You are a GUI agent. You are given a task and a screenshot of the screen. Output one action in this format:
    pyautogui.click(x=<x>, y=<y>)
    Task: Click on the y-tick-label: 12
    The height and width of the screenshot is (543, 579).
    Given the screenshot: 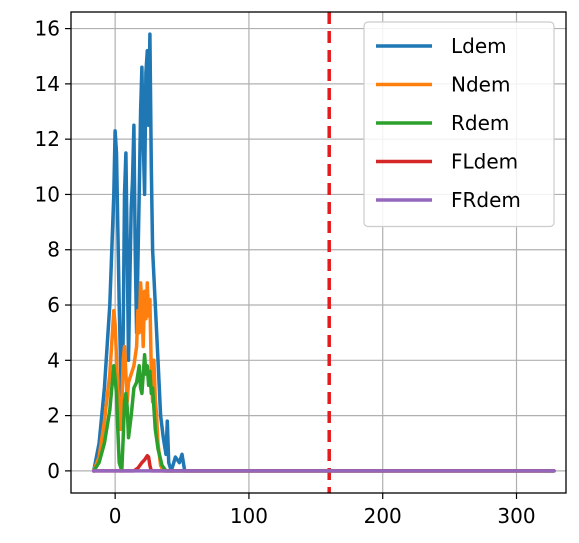 What is the action you would take?
    pyautogui.click(x=47, y=139)
    